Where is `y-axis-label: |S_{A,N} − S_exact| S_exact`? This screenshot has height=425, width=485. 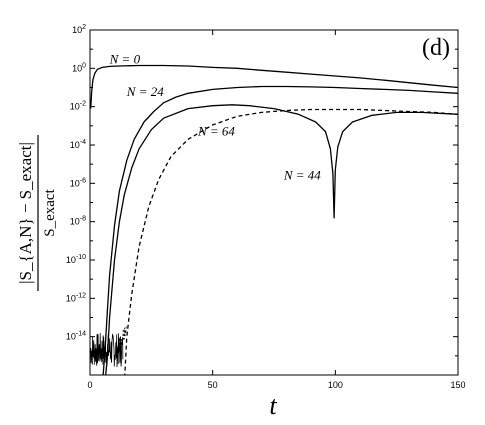
y-axis-label: |S_{A,N} − S_exact| S_exact is located at coordinates (37, 213).